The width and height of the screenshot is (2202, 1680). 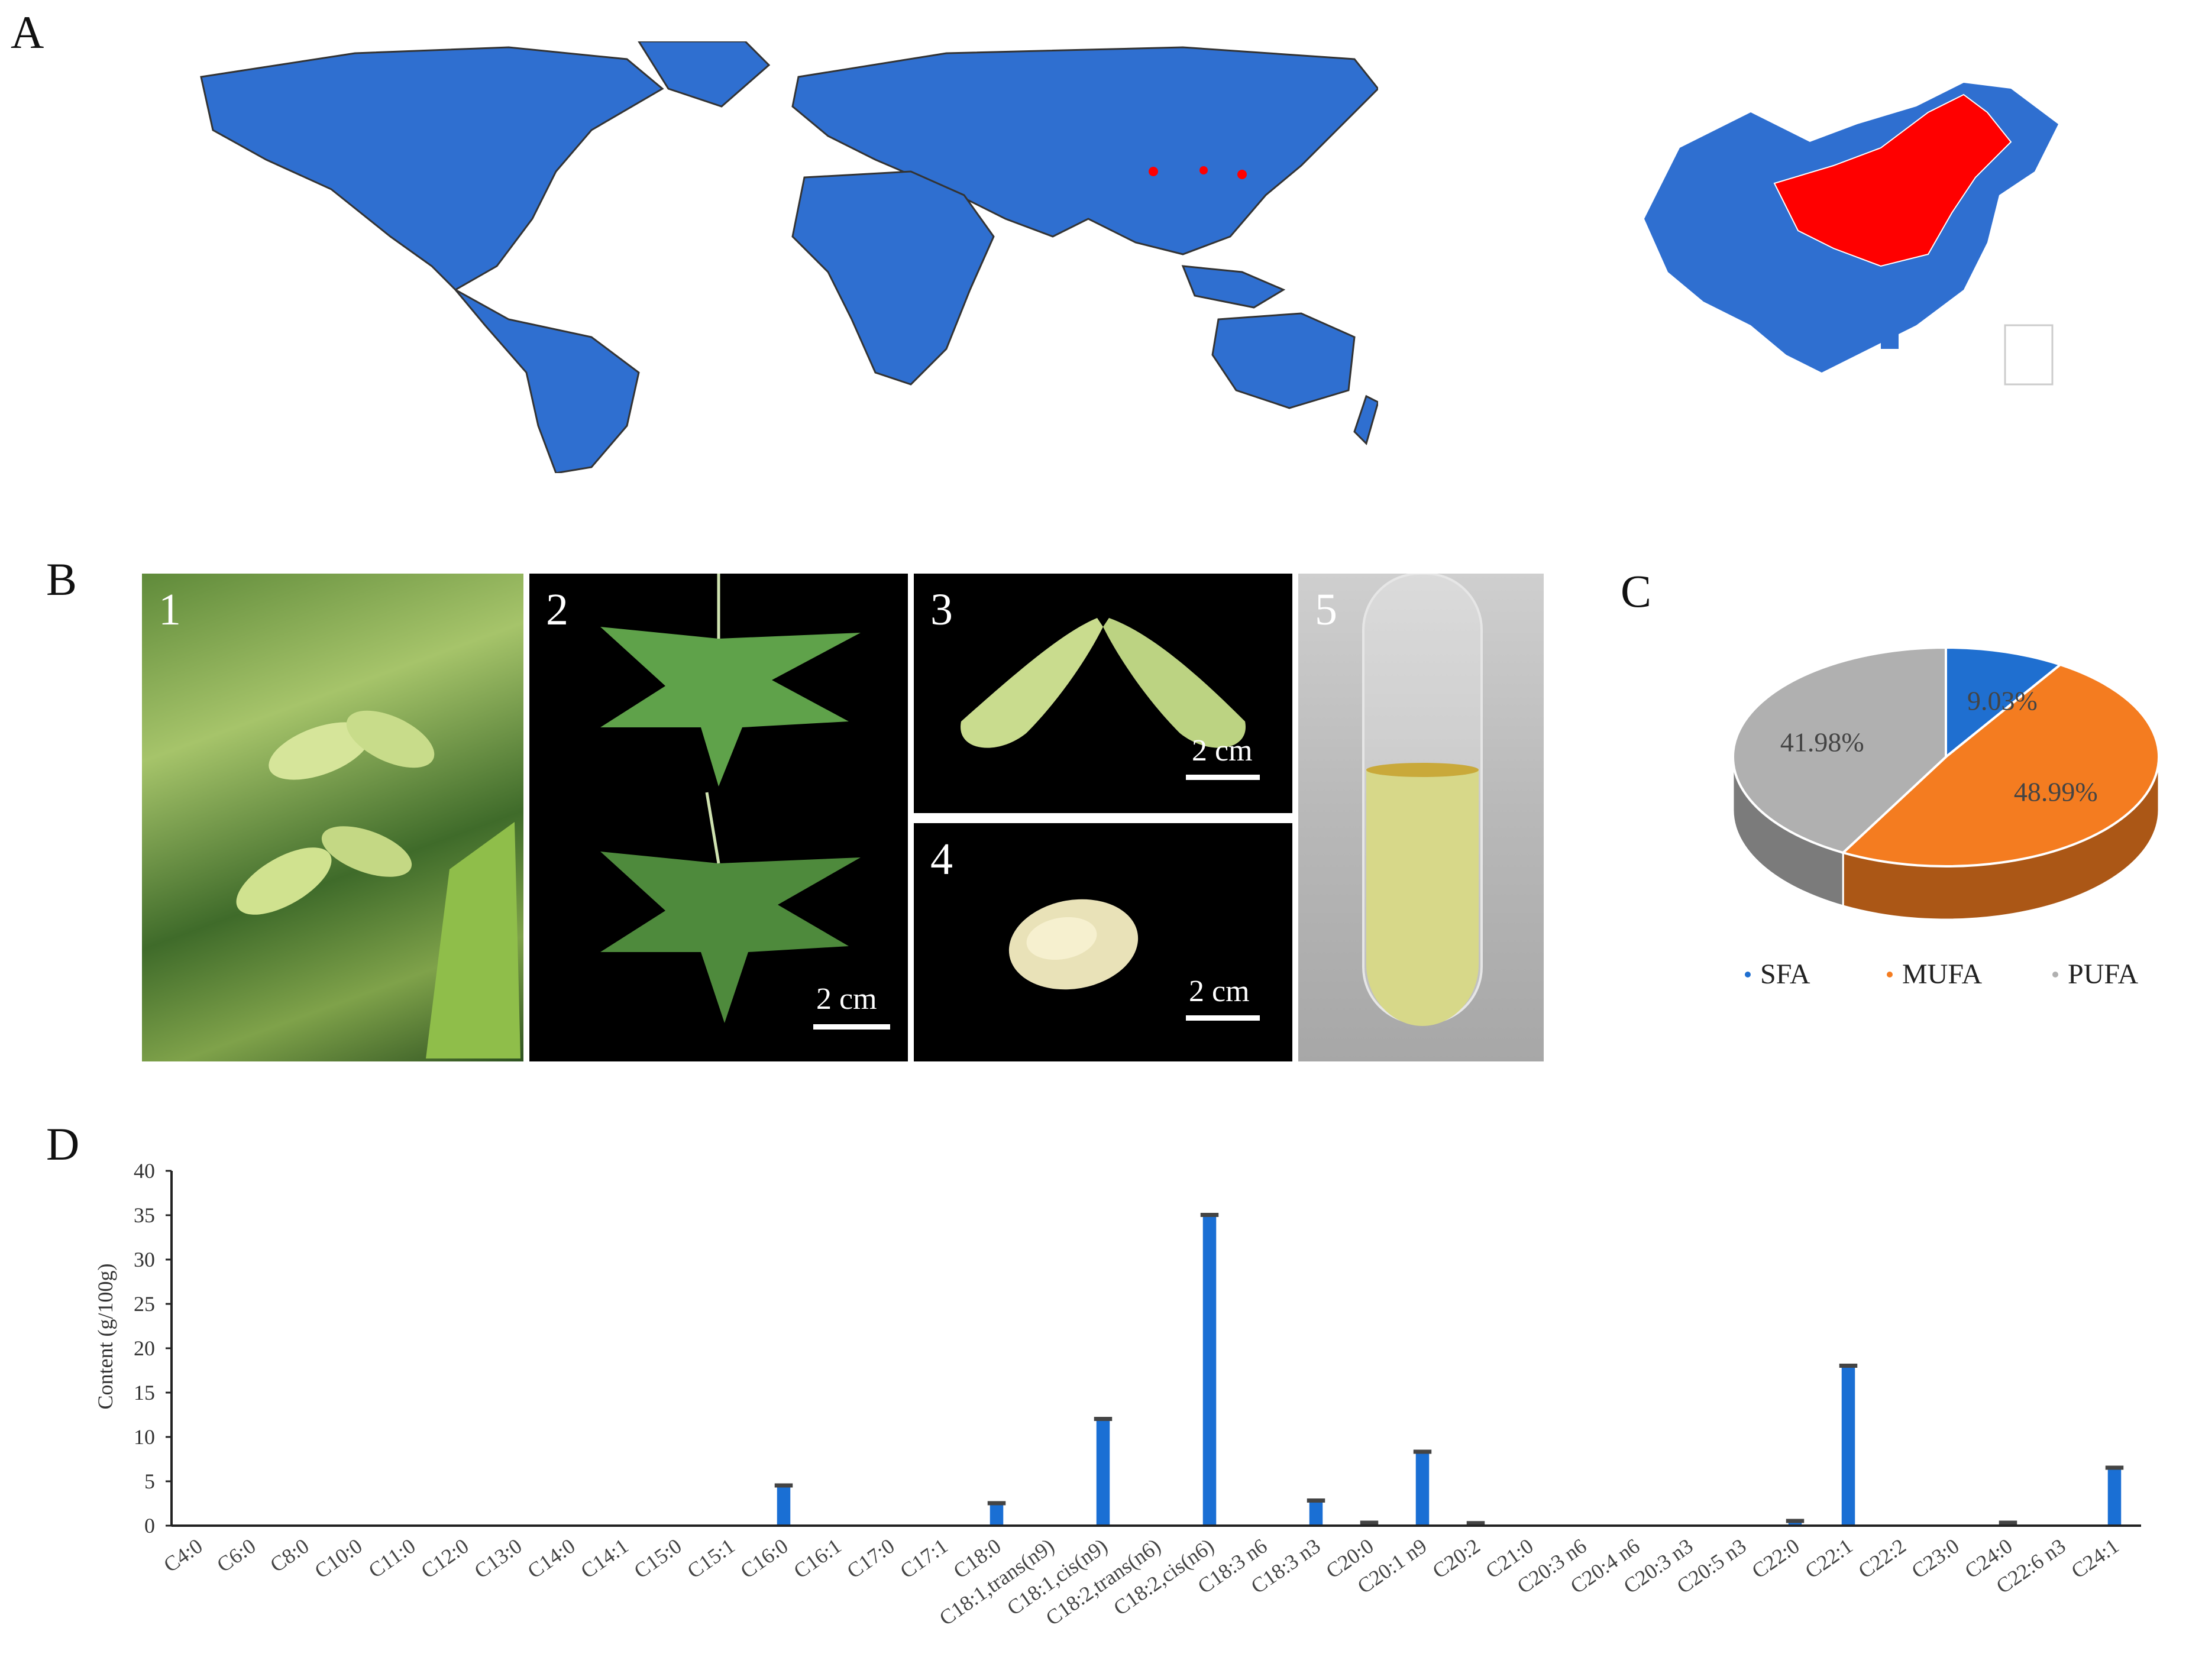 I want to click on x-tick-label: C6:0, so click(x=236, y=1556).